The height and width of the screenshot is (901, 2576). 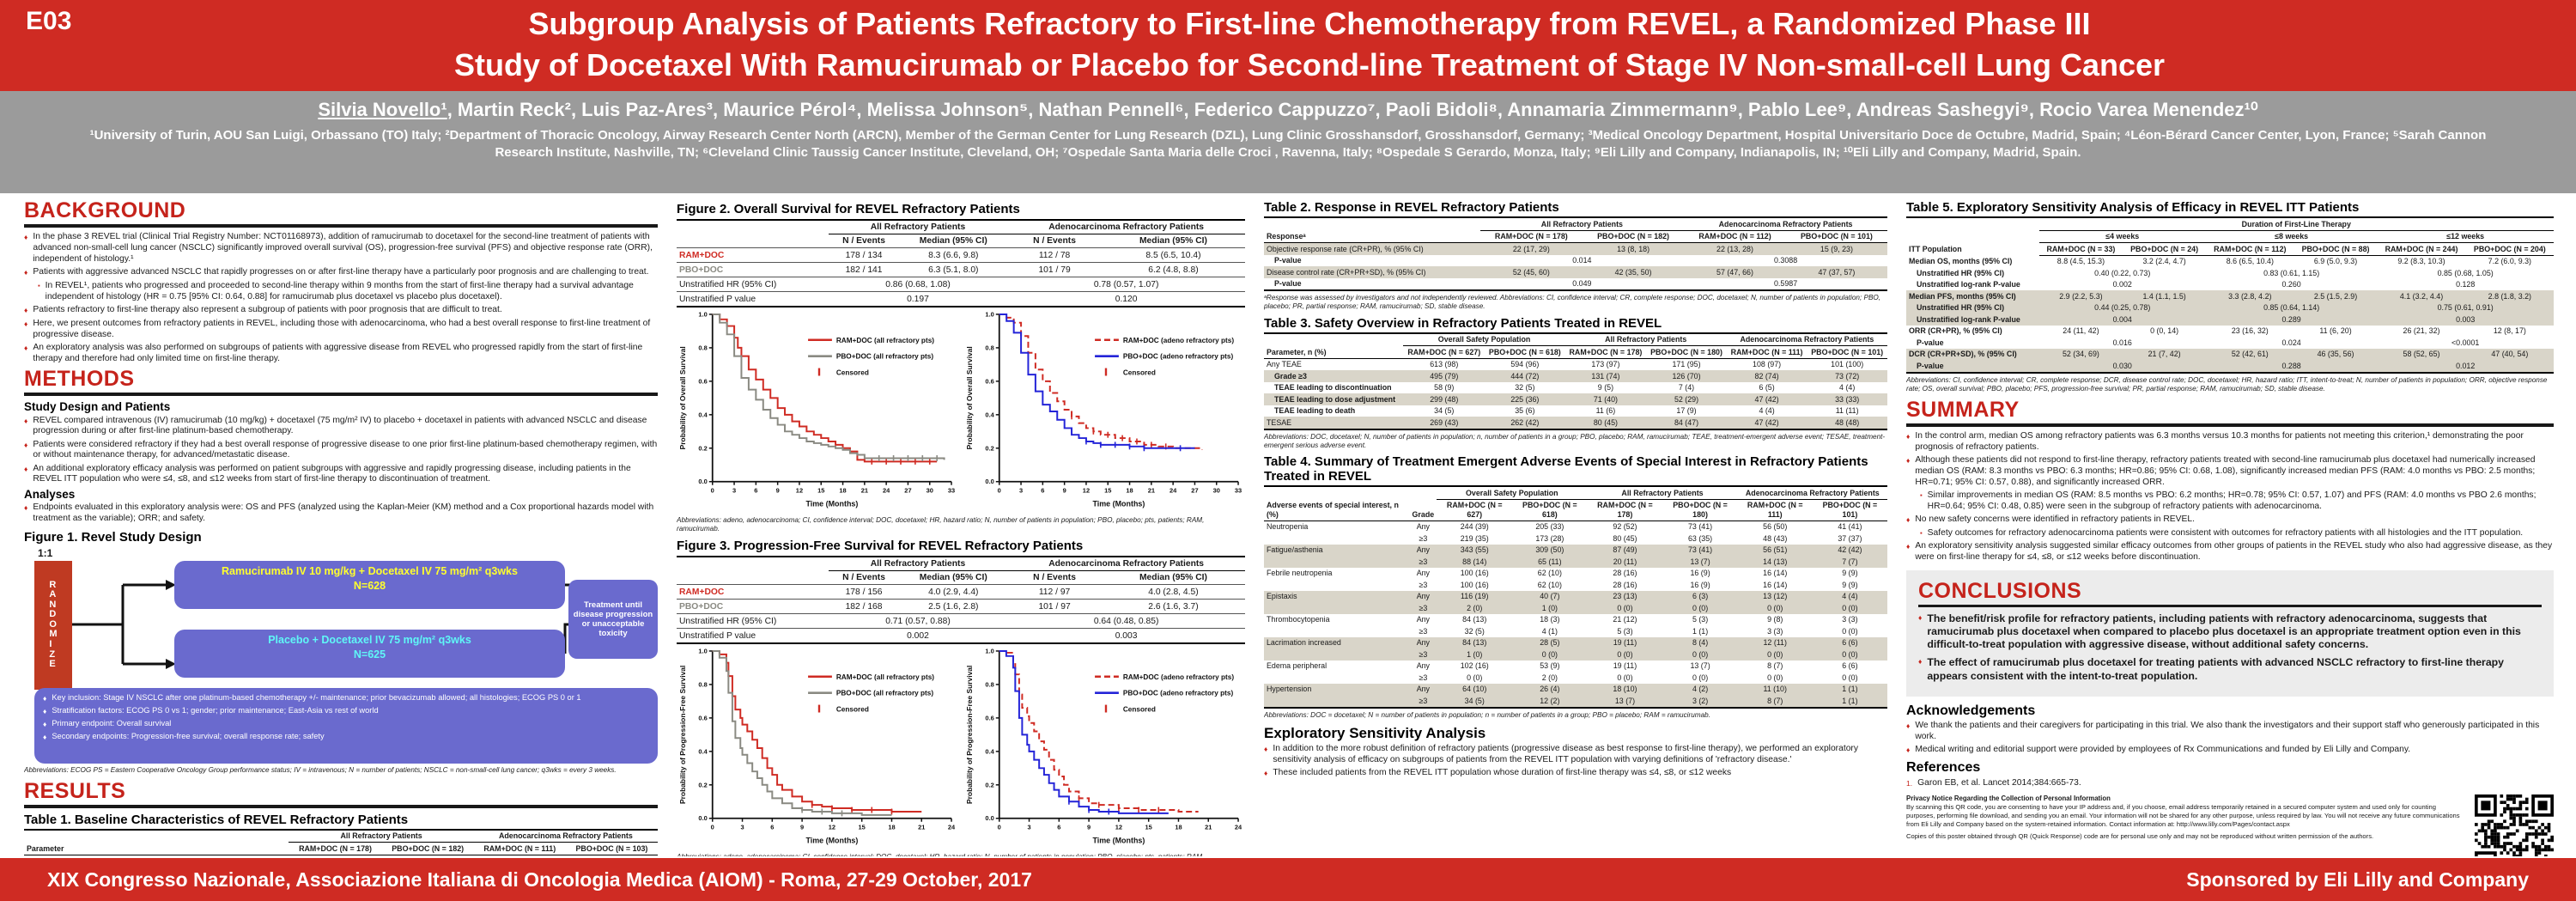 I want to click on table-cell: 8.3 (6.6, 9.8), so click(x=954, y=255).